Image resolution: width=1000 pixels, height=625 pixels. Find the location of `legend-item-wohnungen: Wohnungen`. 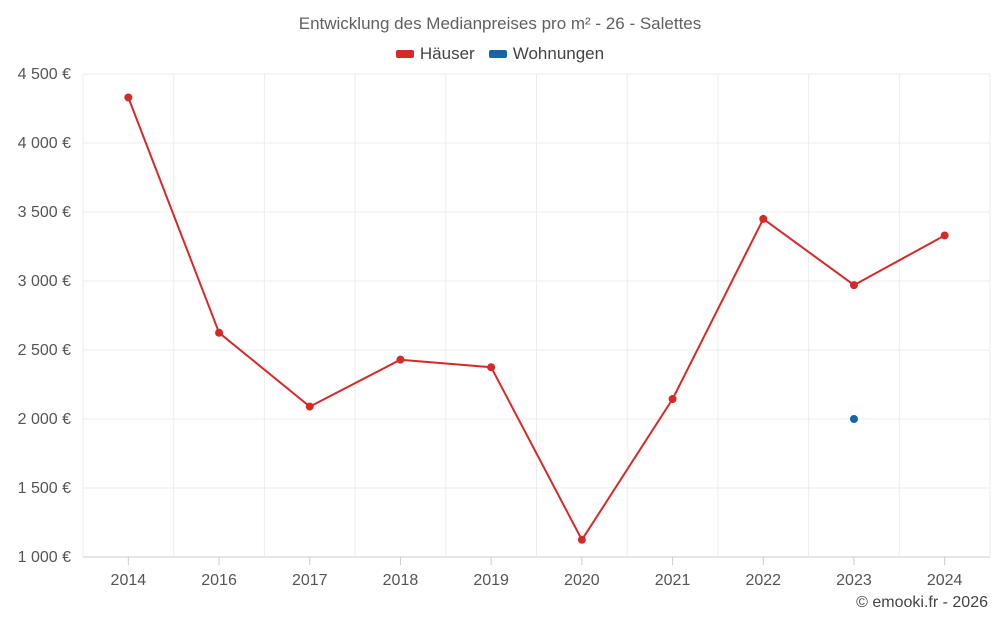

legend-item-wohnungen: Wohnungen is located at coordinates (546, 54).